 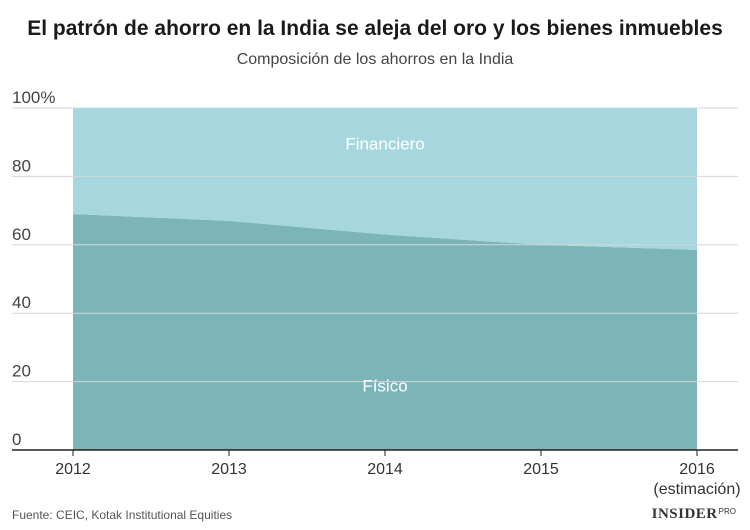 What do you see at coordinates (384, 143) in the screenshot?
I see `series-label-financiero: Financiero` at bounding box center [384, 143].